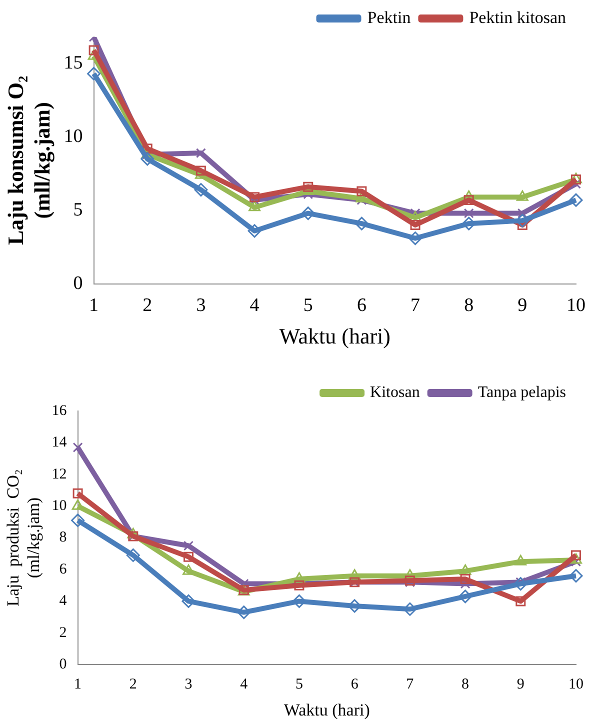 The width and height of the screenshot is (596, 727). What do you see at coordinates (59, 474) in the screenshot?
I see `y-tick-label: 12` at bounding box center [59, 474].